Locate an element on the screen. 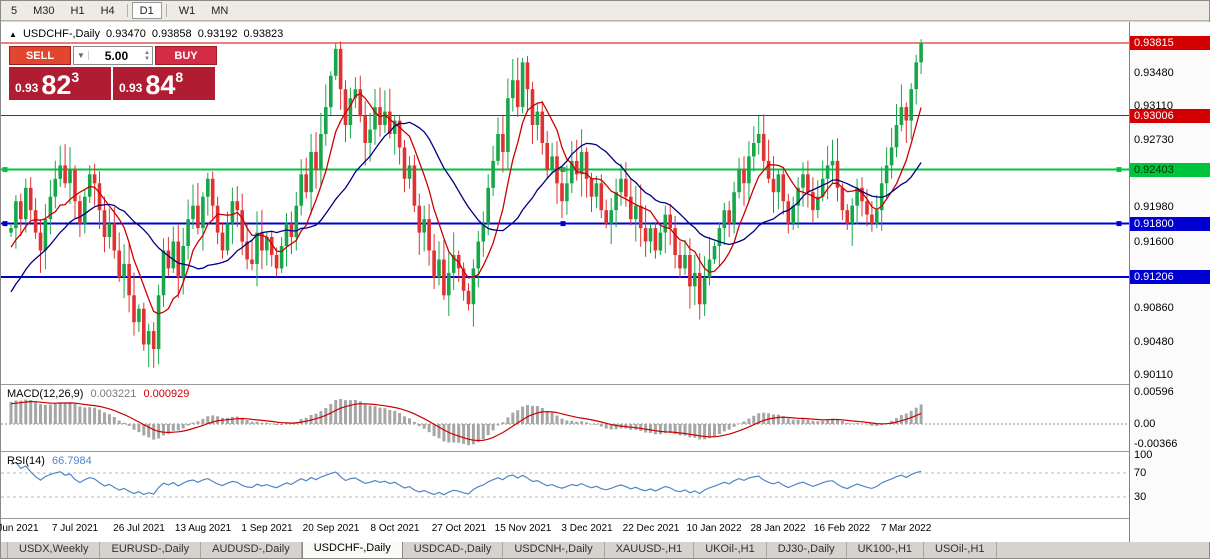  date-label: 15 Nov 2021 is located at coordinates (523, 528).